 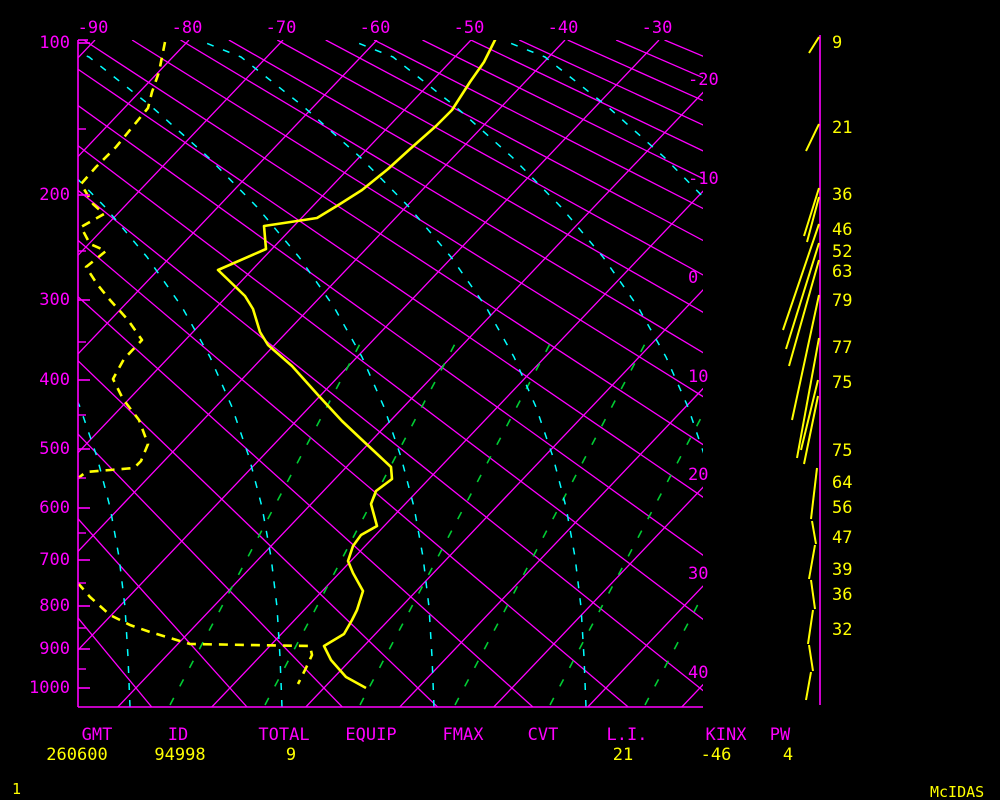 I want to click on stat-value-total: 9, so click(x=291, y=755).